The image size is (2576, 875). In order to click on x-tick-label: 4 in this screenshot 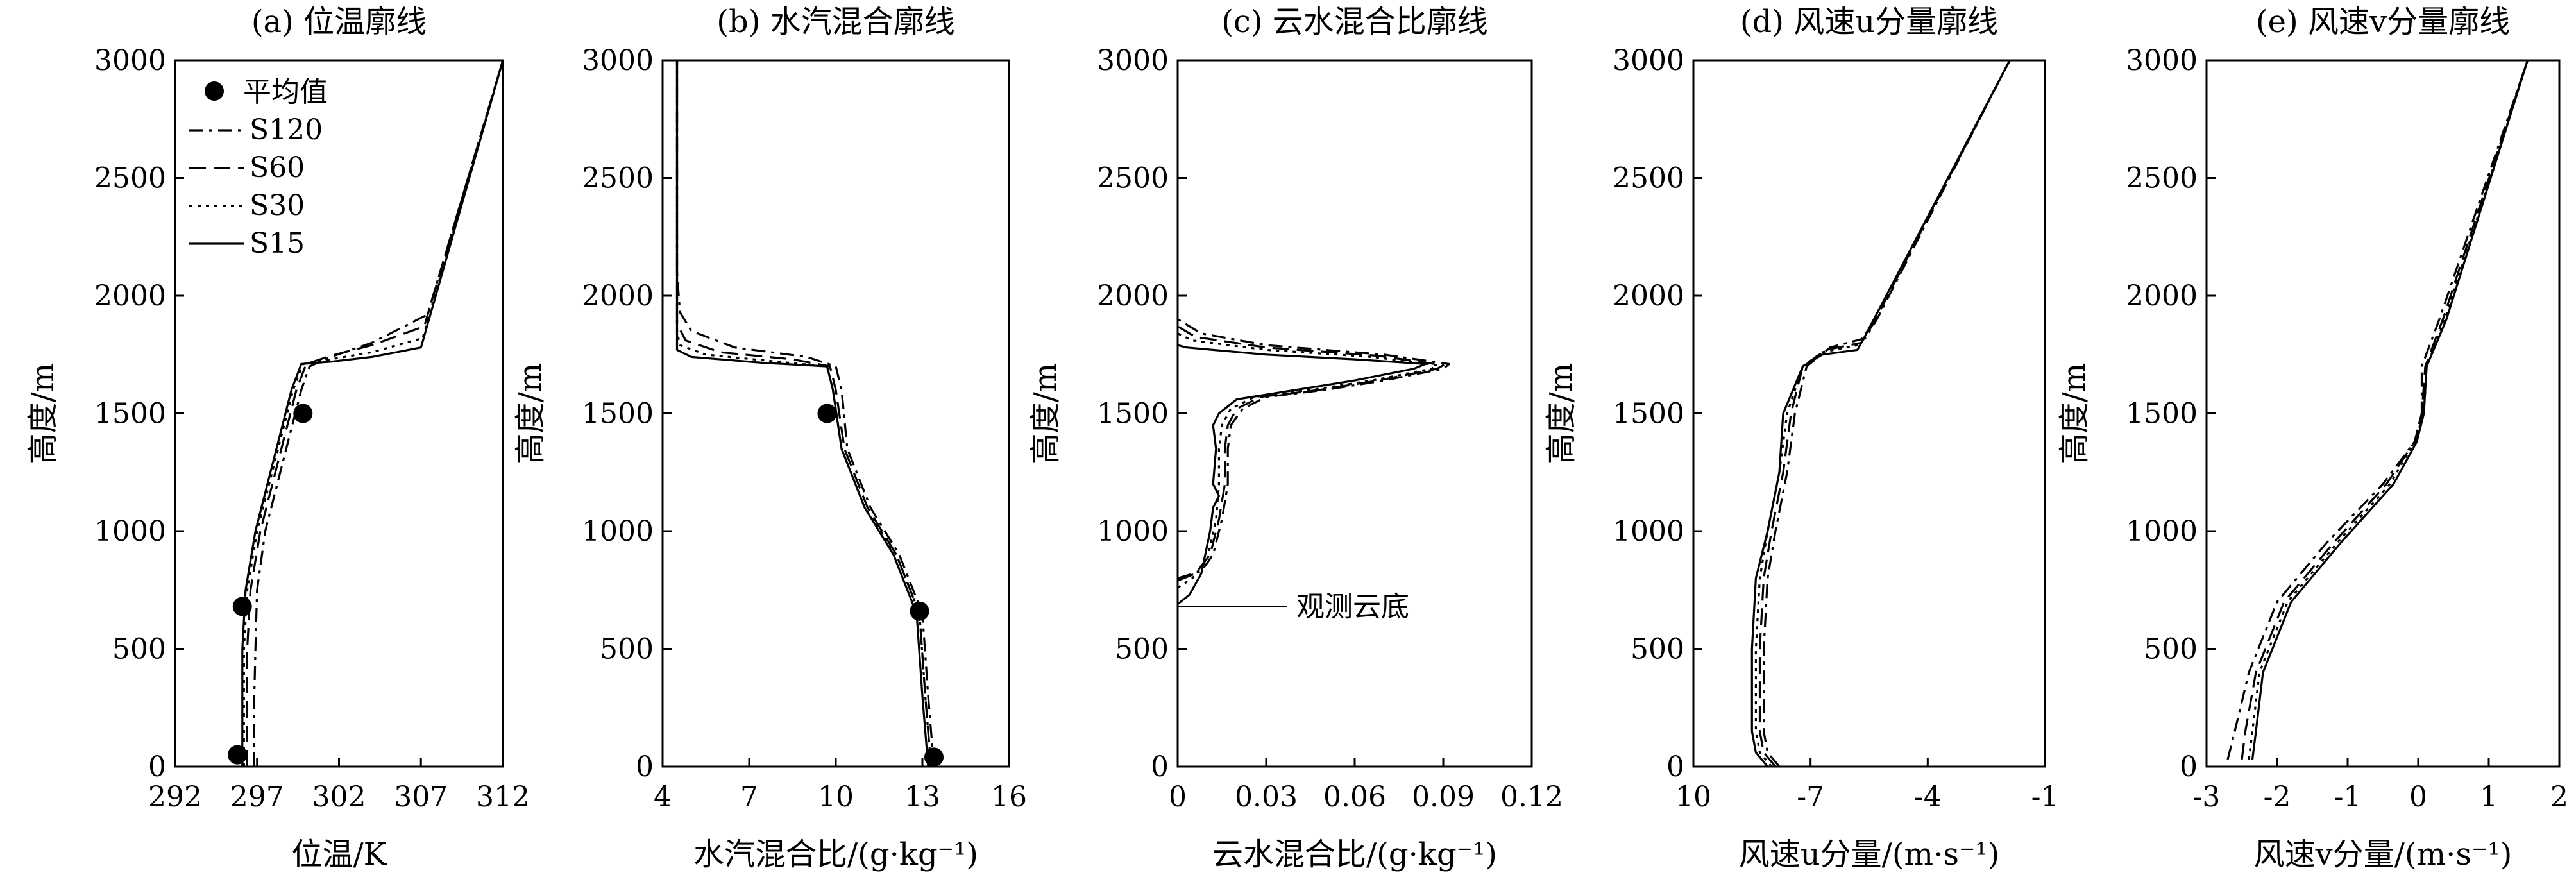, I will do `click(663, 797)`.